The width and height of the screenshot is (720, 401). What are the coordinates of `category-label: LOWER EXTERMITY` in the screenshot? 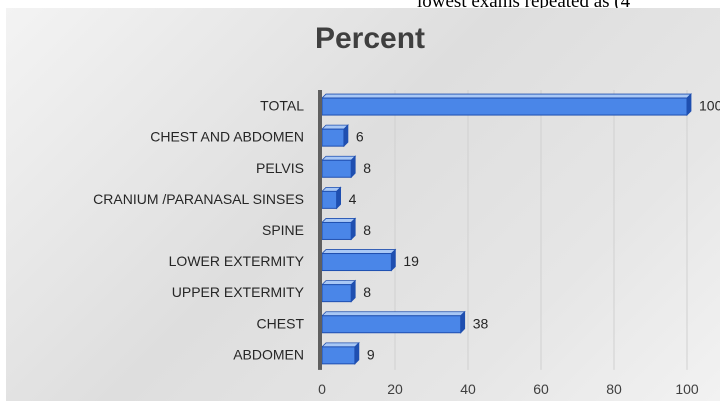 It's located at (237, 261).